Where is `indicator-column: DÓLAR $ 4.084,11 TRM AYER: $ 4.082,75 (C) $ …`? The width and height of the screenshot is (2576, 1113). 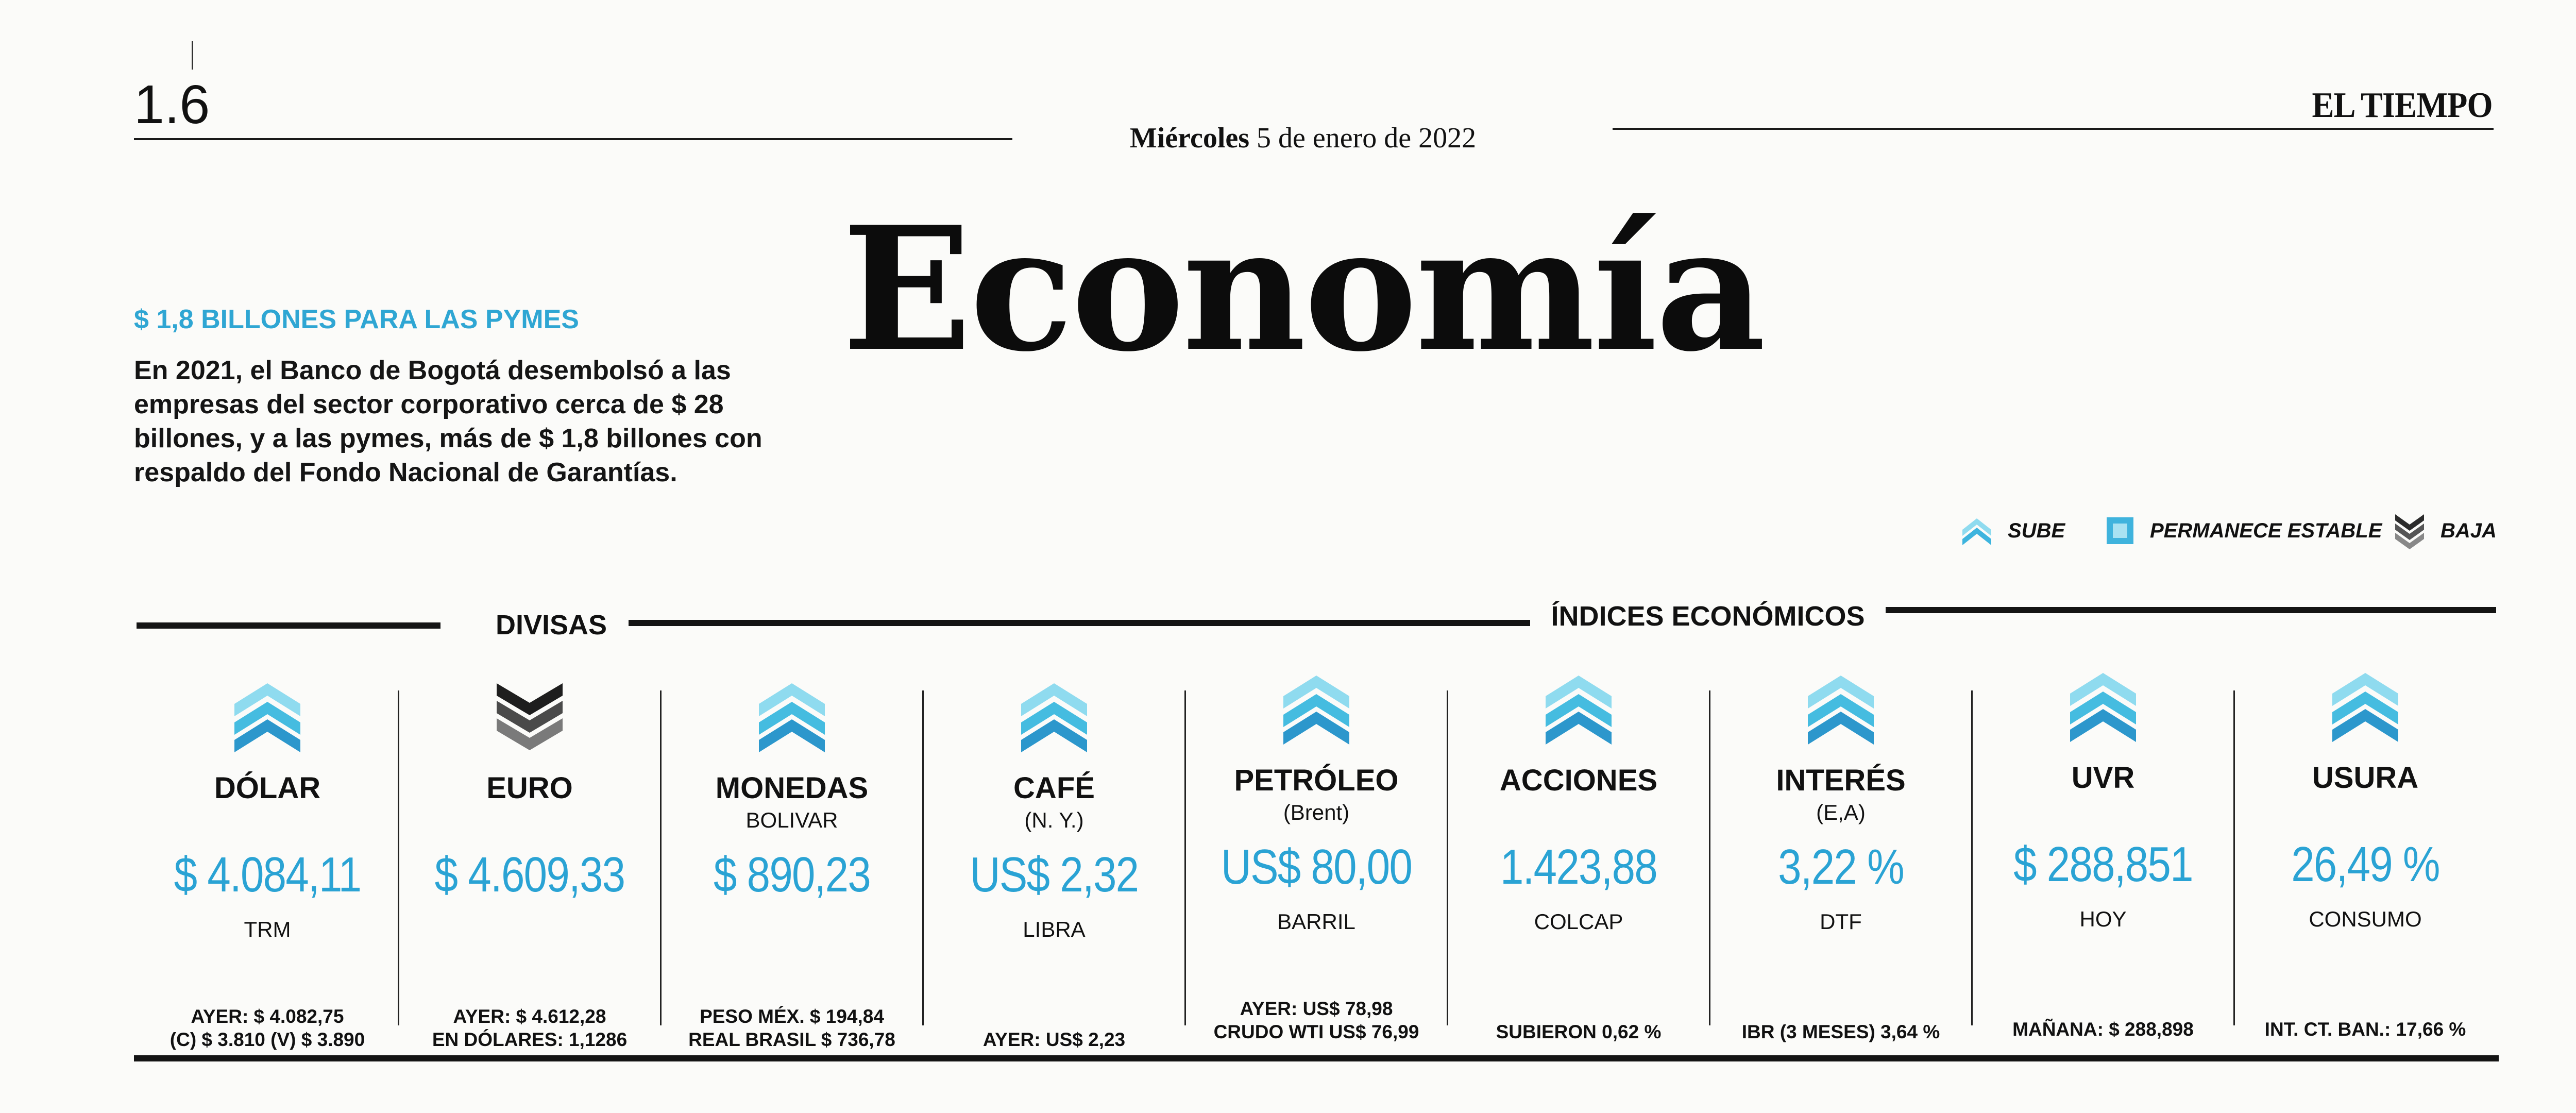 indicator-column: DÓLAR $ 4.084,11 TRM AYER: $ 4.082,75 (C) $ … is located at coordinates (267, 865).